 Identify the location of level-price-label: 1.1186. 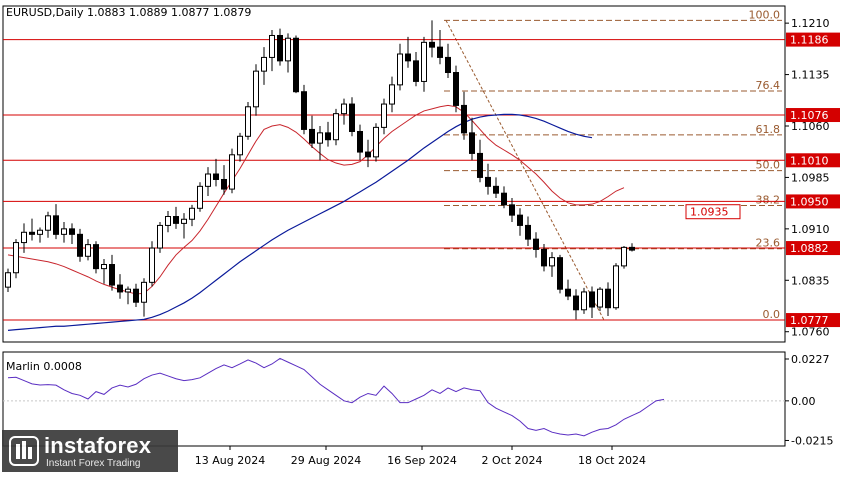
(809, 40).